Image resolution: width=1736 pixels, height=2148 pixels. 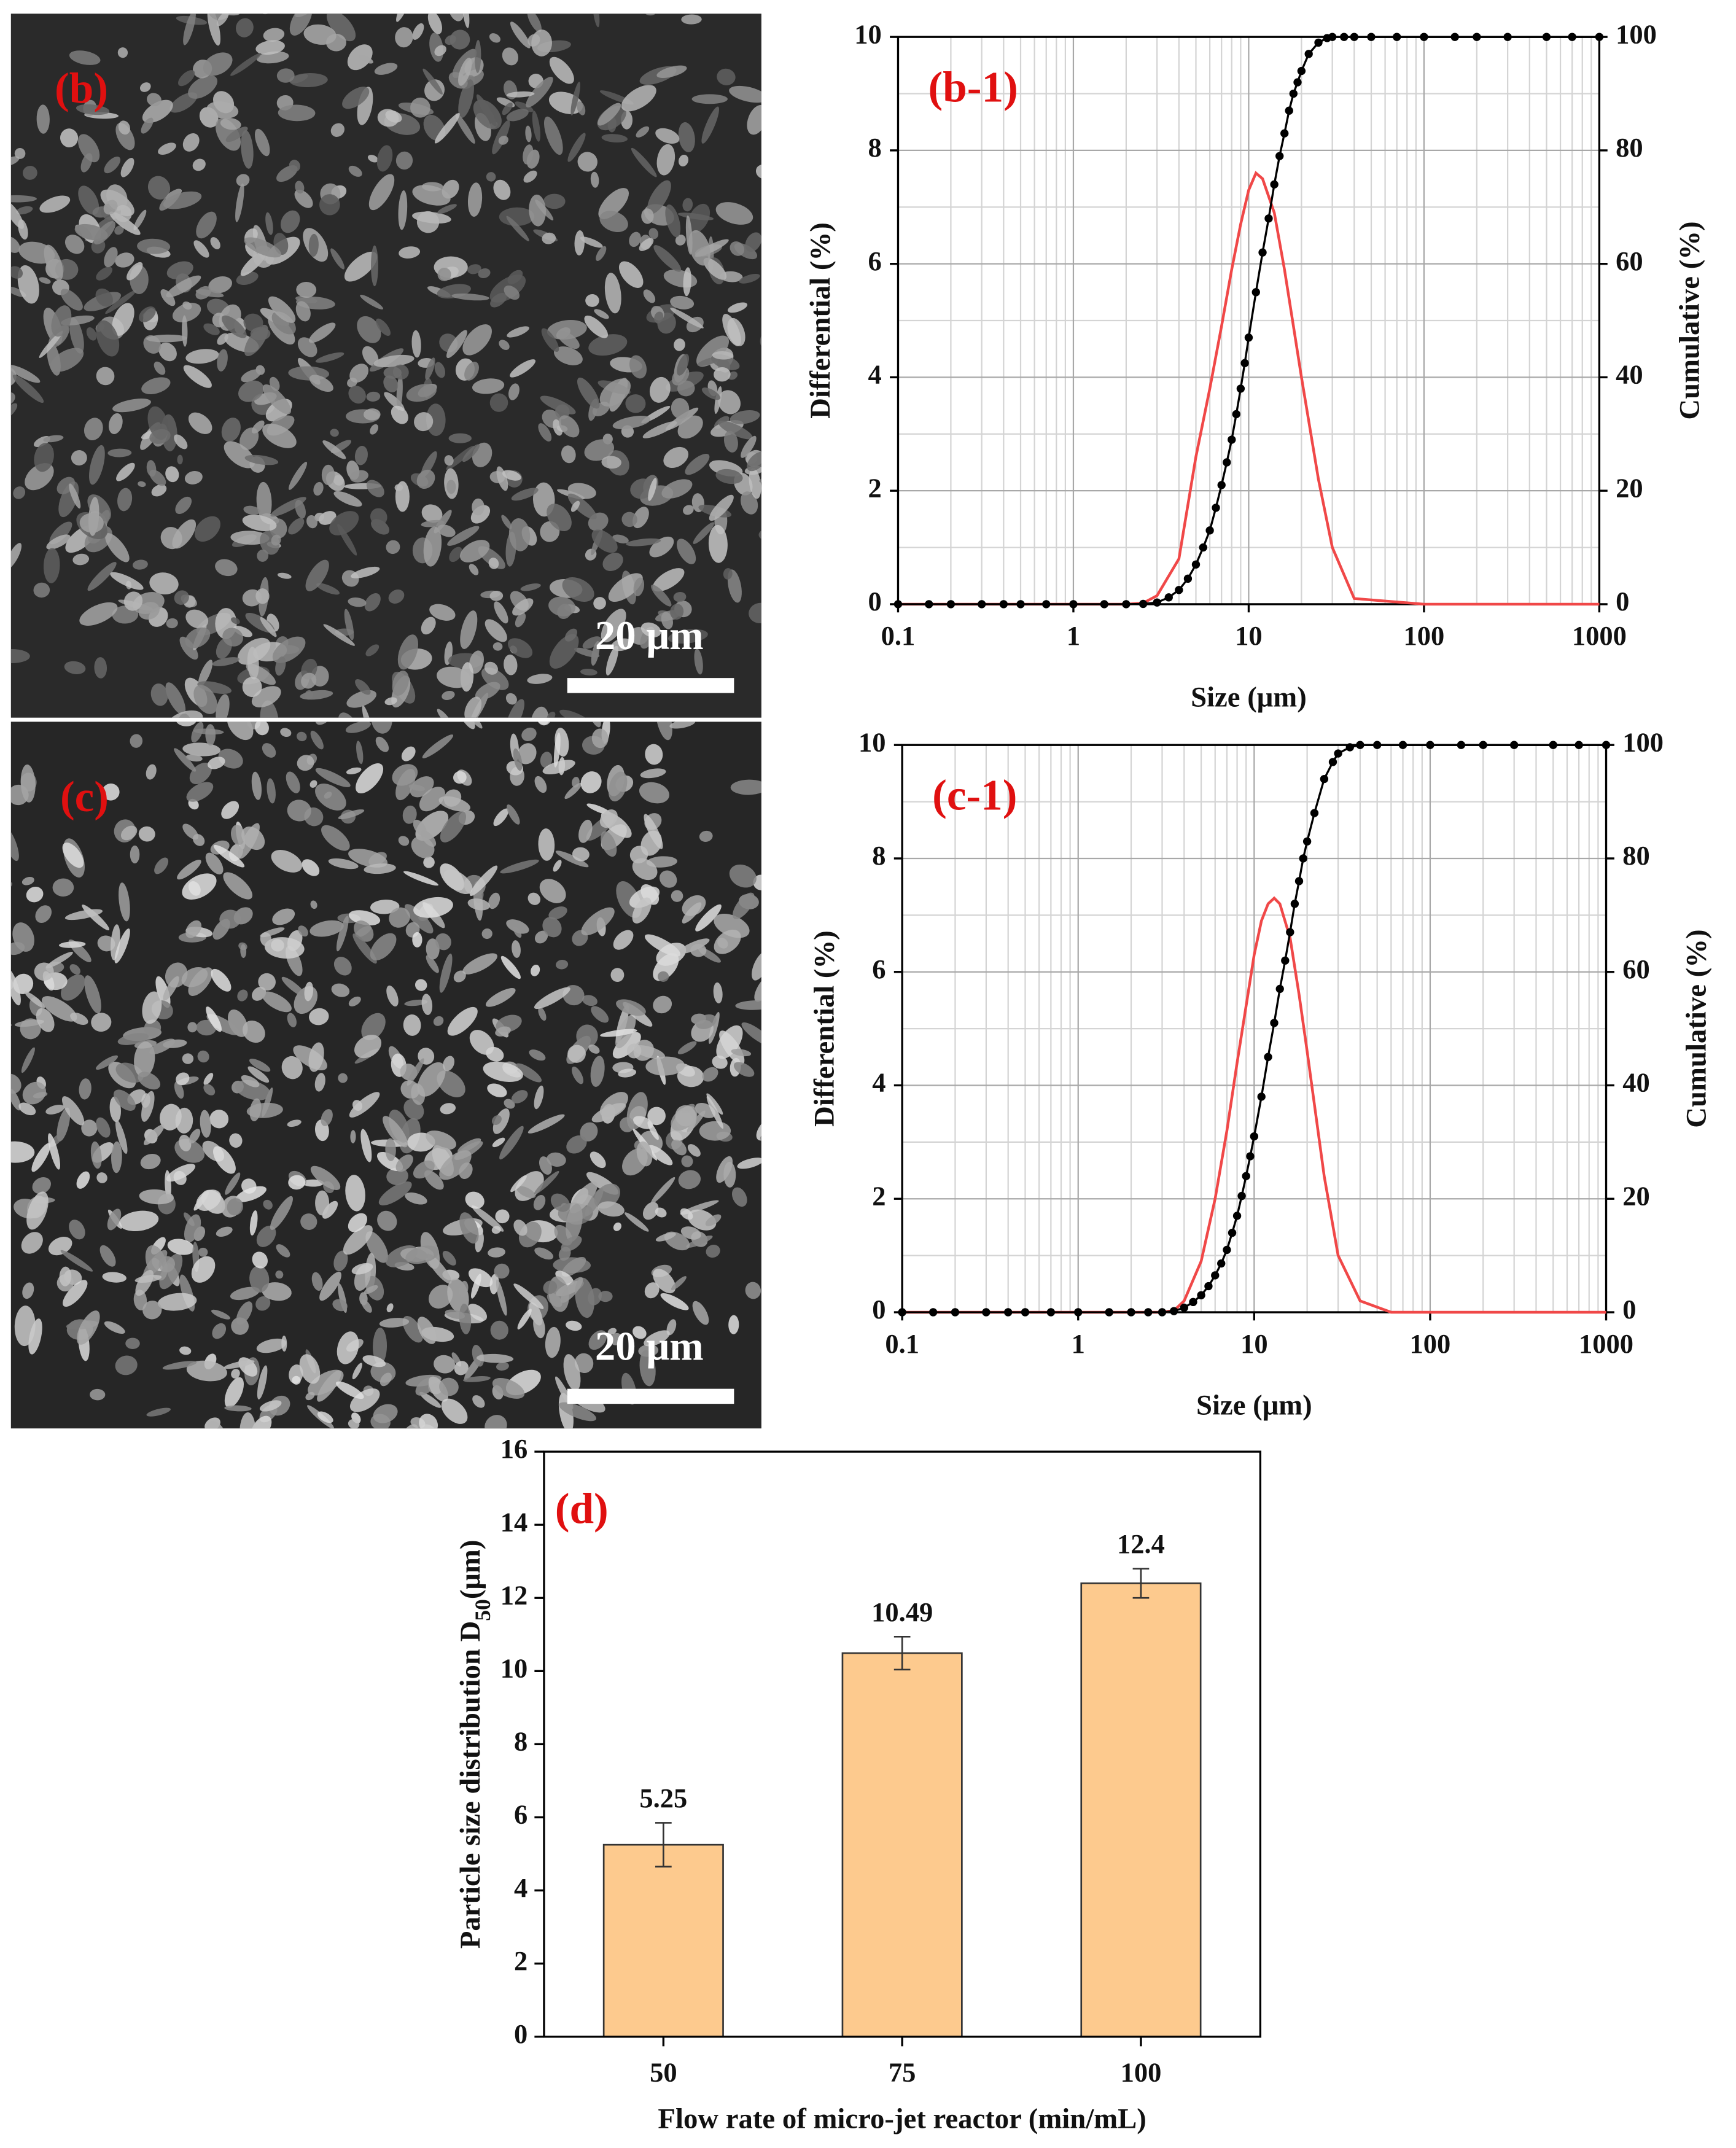 What do you see at coordinates (875, 375) in the screenshot?
I see `y-tick-label: 4` at bounding box center [875, 375].